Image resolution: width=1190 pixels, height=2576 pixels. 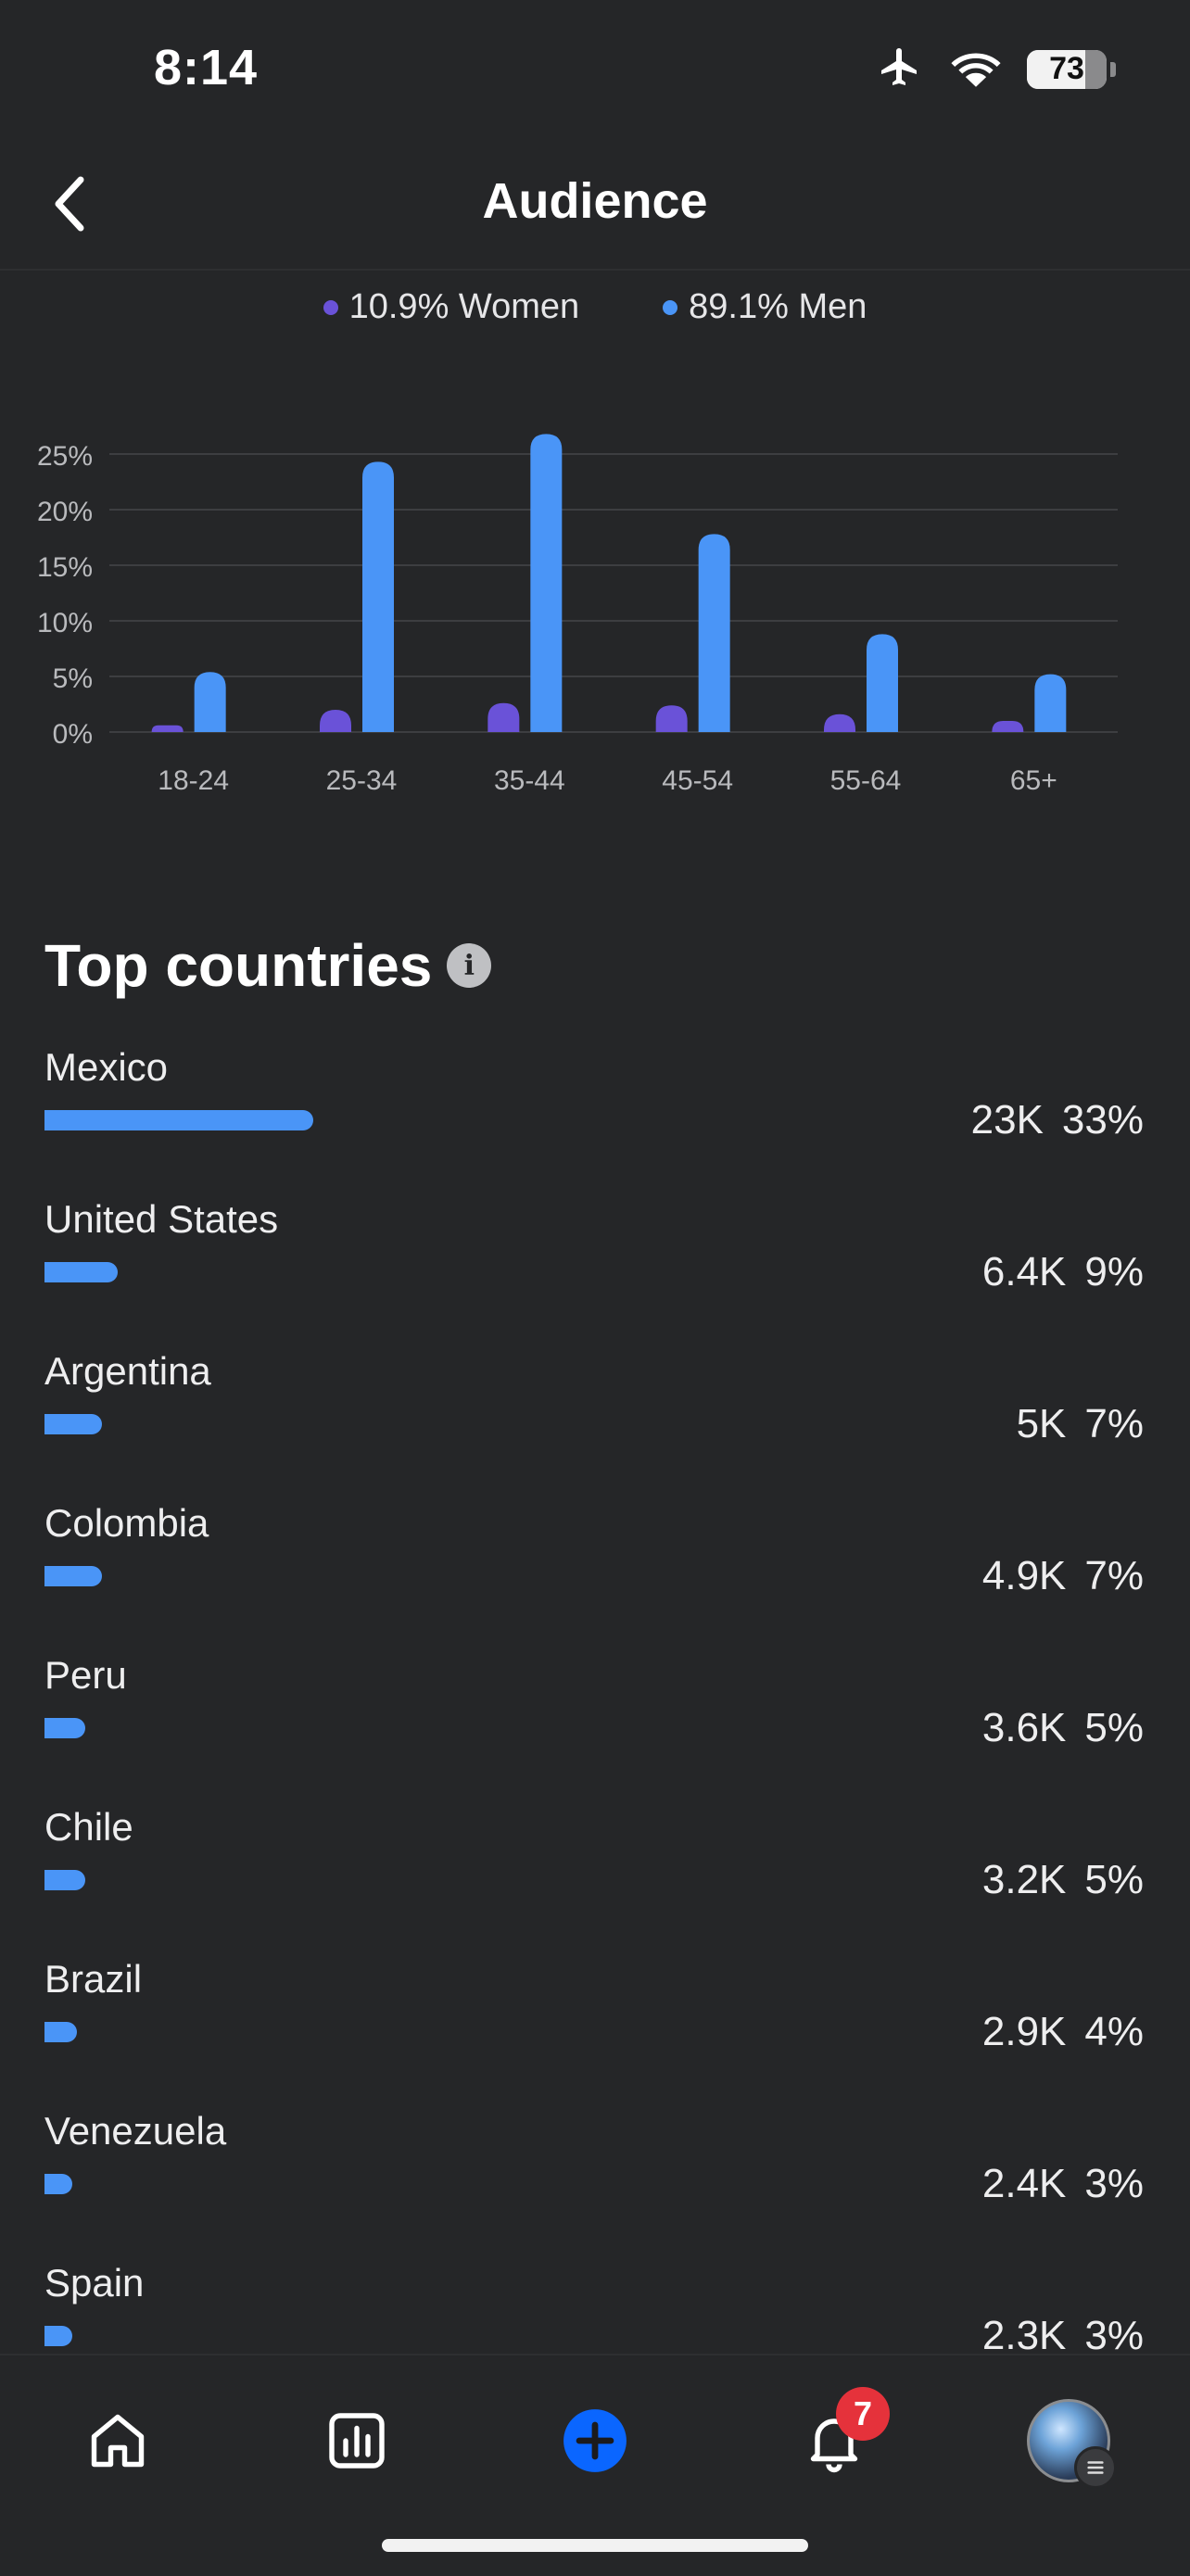 I want to click on x-tick-label: 45-54, so click(x=697, y=781).